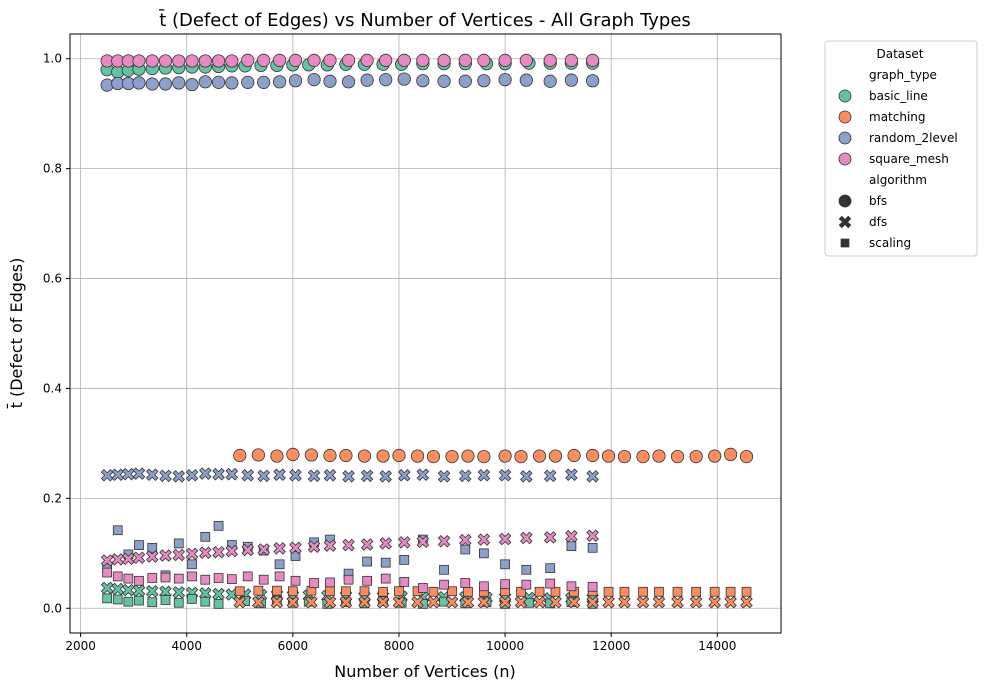 This screenshot has height=690, width=987. What do you see at coordinates (493, 602) in the screenshot?
I see `series-matching-dfs` at bounding box center [493, 602].